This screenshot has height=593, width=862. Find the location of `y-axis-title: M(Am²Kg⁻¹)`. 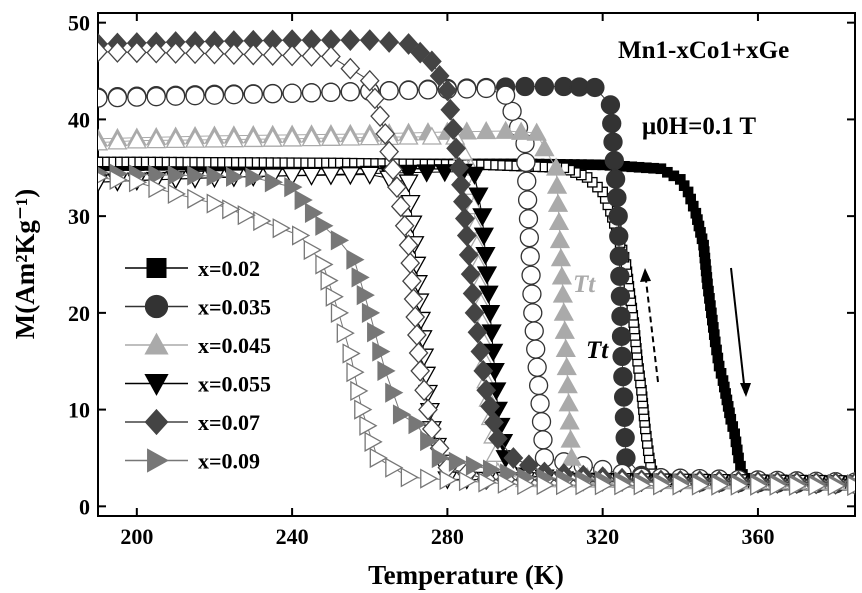

y-axis-title: M(Am²Kg⁻¹) is located at coordinates (25, 264).